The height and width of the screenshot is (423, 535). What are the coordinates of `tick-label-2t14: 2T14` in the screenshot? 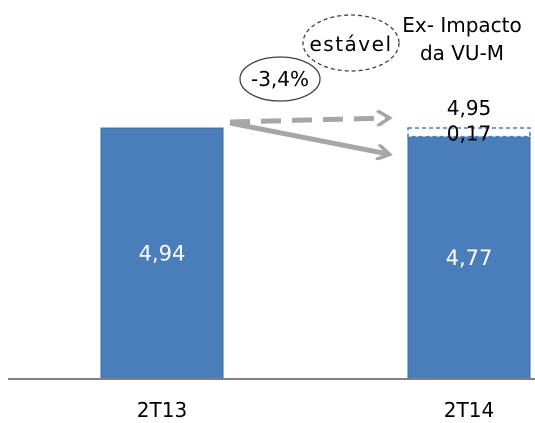 It's located at (469, 410).